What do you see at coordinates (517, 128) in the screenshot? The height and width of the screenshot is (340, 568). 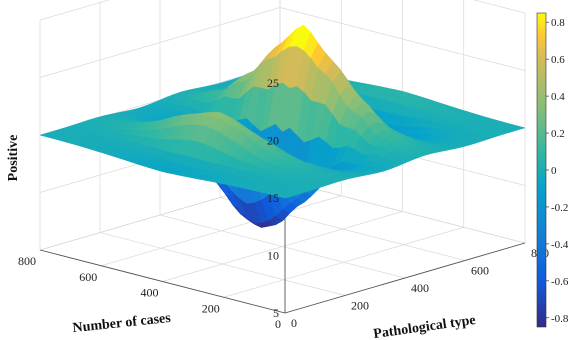 I see `surface-patch` at bounding box center [517, 128].